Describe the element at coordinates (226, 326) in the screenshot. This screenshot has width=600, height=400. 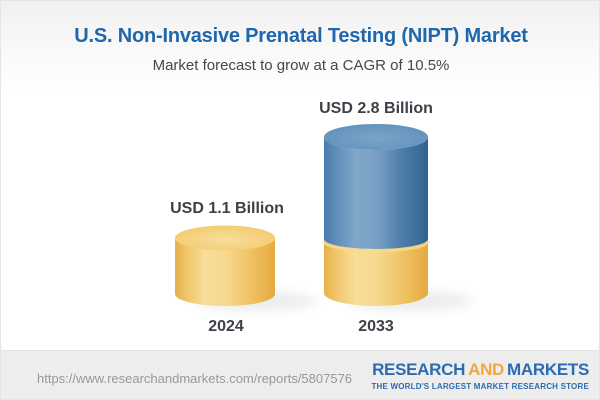
I see `bar-2024-category-label: 2024` at that location.